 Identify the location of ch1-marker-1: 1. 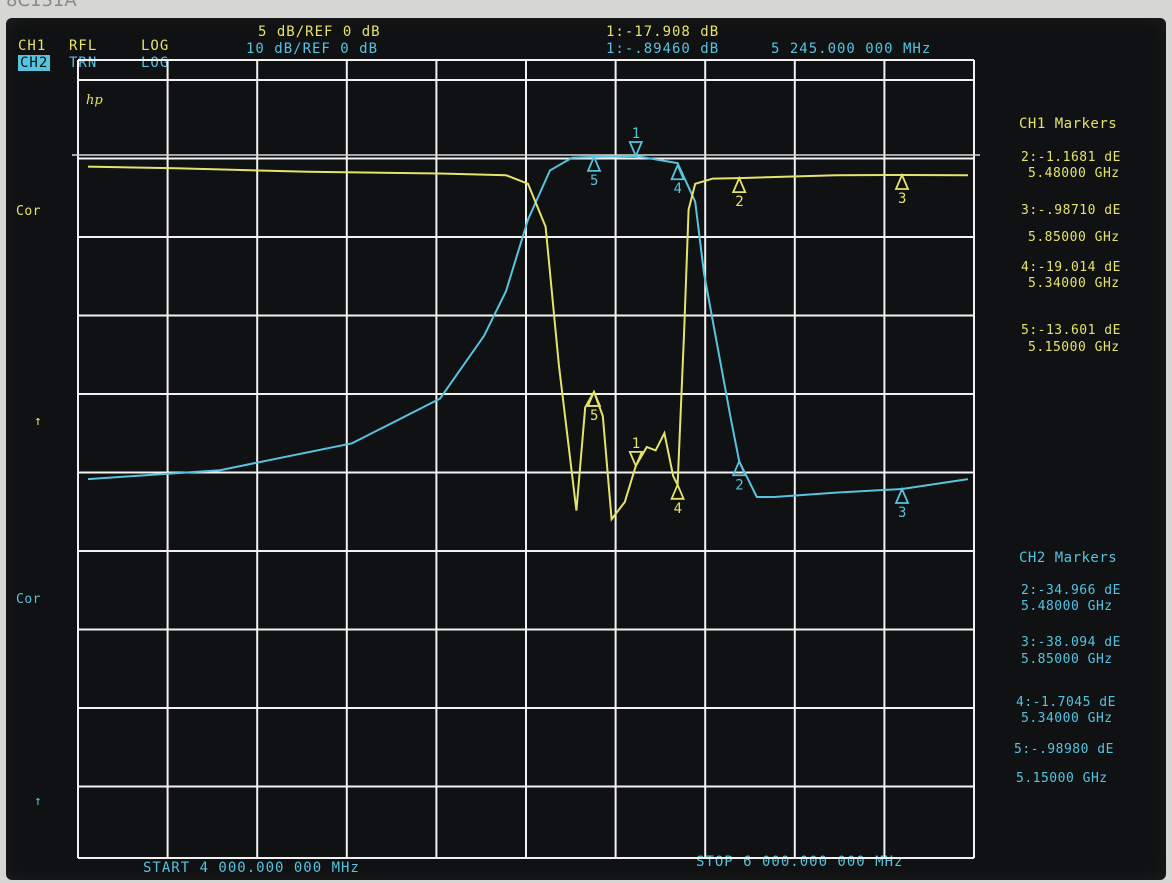
(636, 452).